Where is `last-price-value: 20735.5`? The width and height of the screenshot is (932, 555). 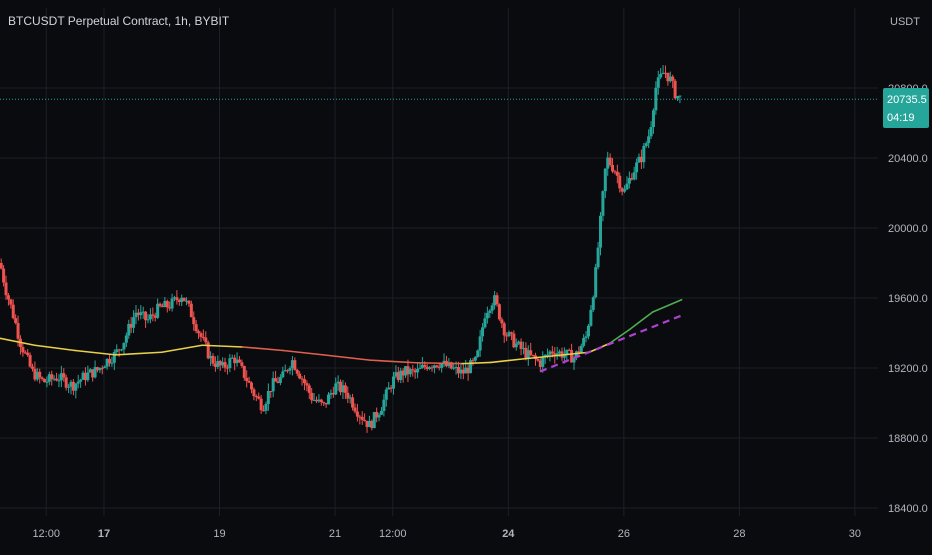 last-price-value: 20735.5 is located at coordinates (907, 100).